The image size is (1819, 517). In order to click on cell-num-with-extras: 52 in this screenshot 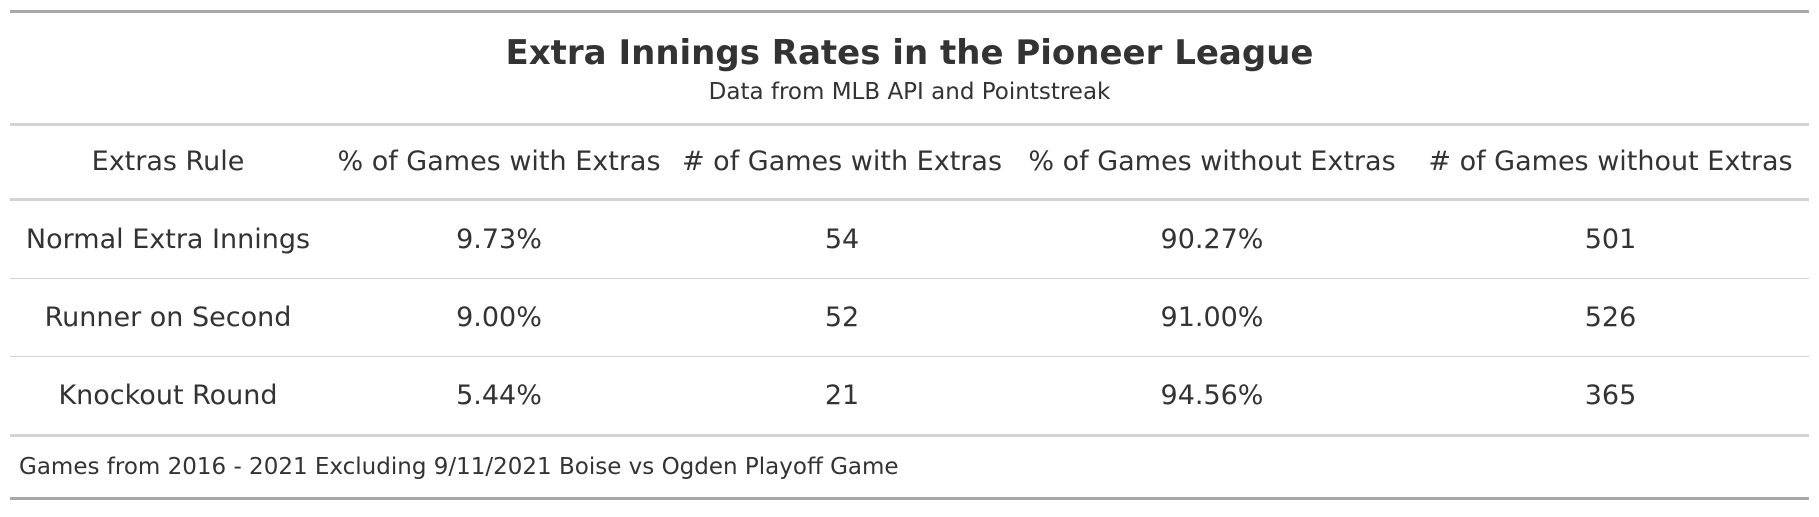, I will do `click(842, 317)`.